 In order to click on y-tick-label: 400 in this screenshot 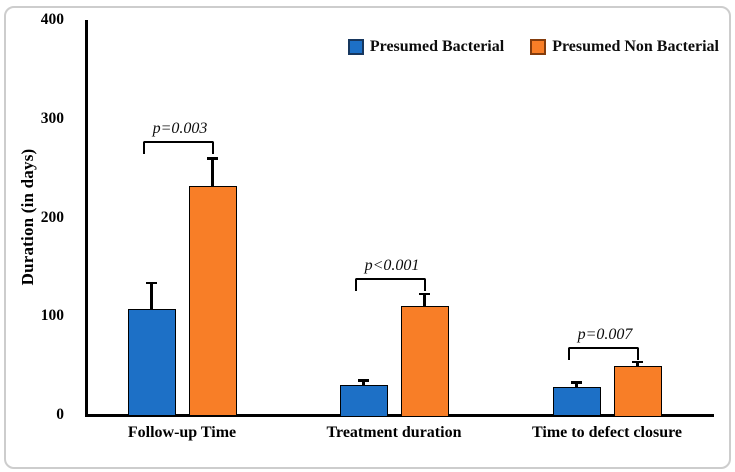, I will do `click(52, 19)`.